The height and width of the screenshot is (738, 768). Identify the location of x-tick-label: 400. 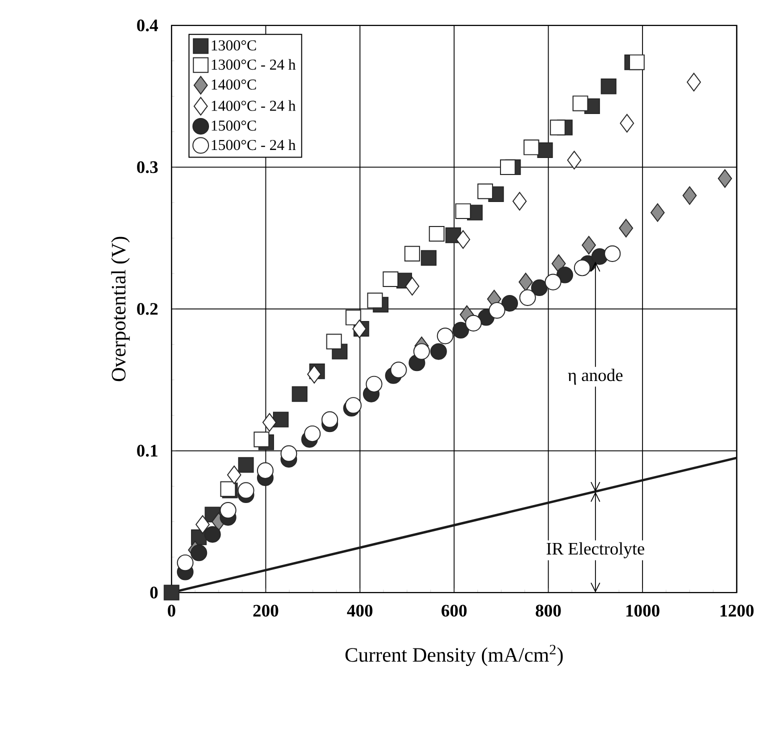
(359, 610).